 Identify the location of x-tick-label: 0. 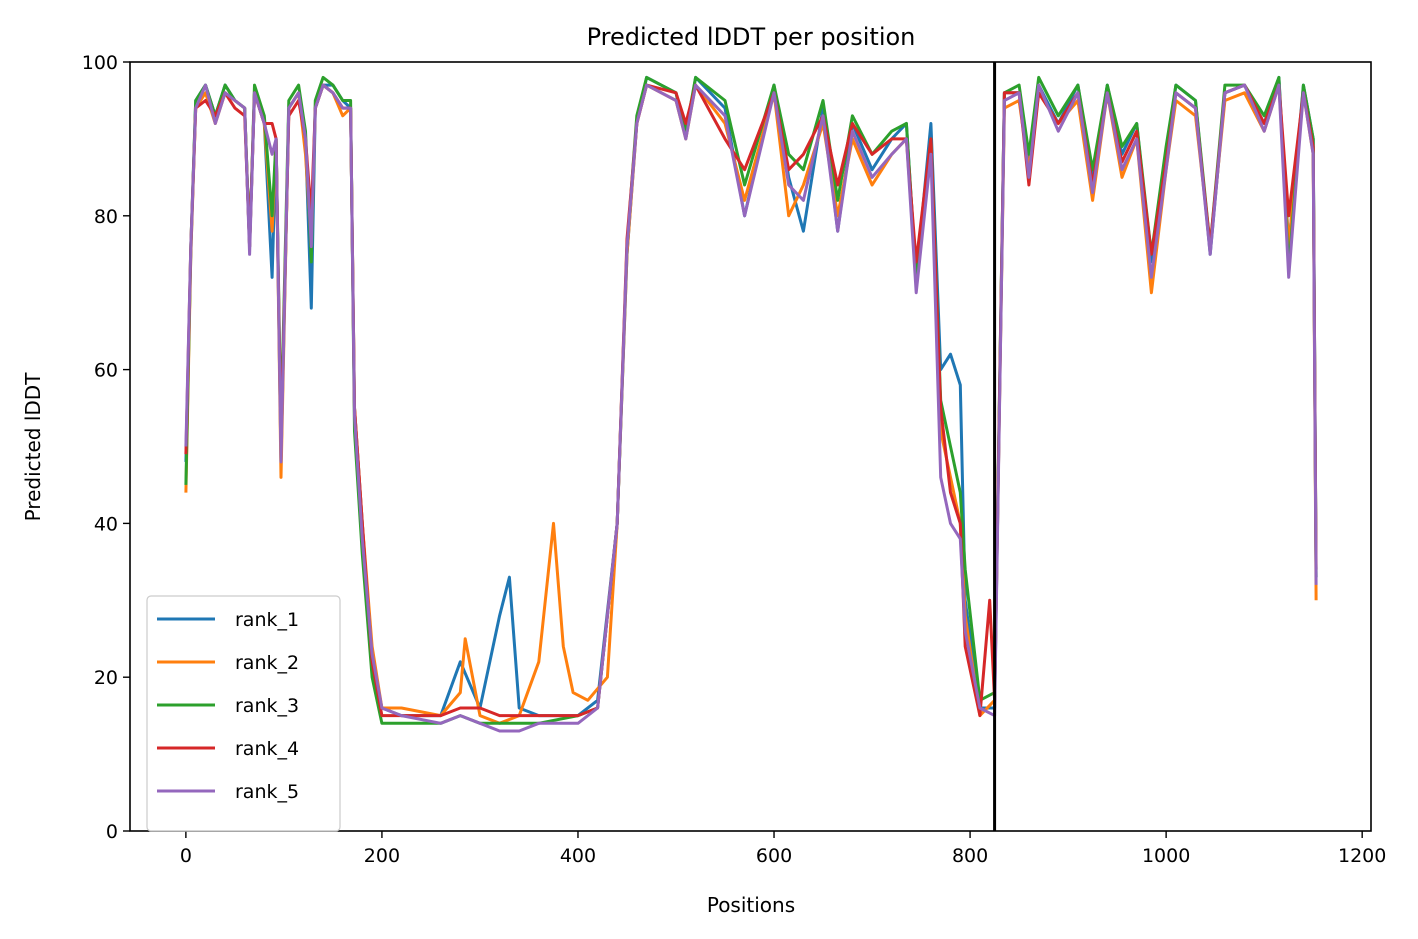
(186, 856).